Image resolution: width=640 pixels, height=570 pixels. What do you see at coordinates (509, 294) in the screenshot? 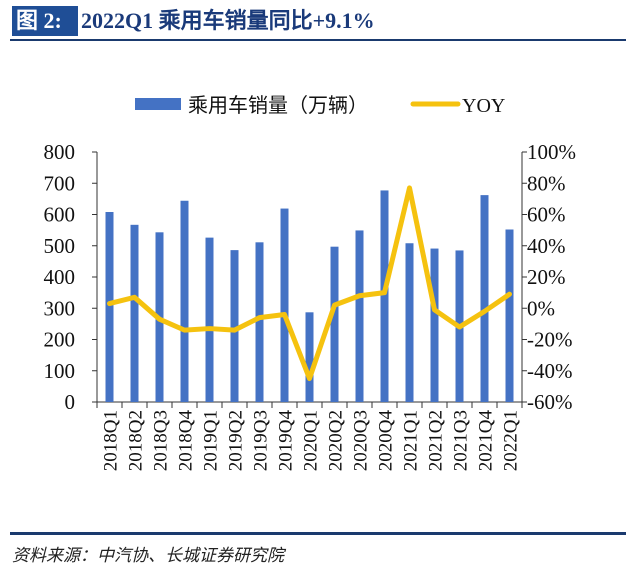
I see `yoy-point-2022Q1` at bounding box center [509, 294].